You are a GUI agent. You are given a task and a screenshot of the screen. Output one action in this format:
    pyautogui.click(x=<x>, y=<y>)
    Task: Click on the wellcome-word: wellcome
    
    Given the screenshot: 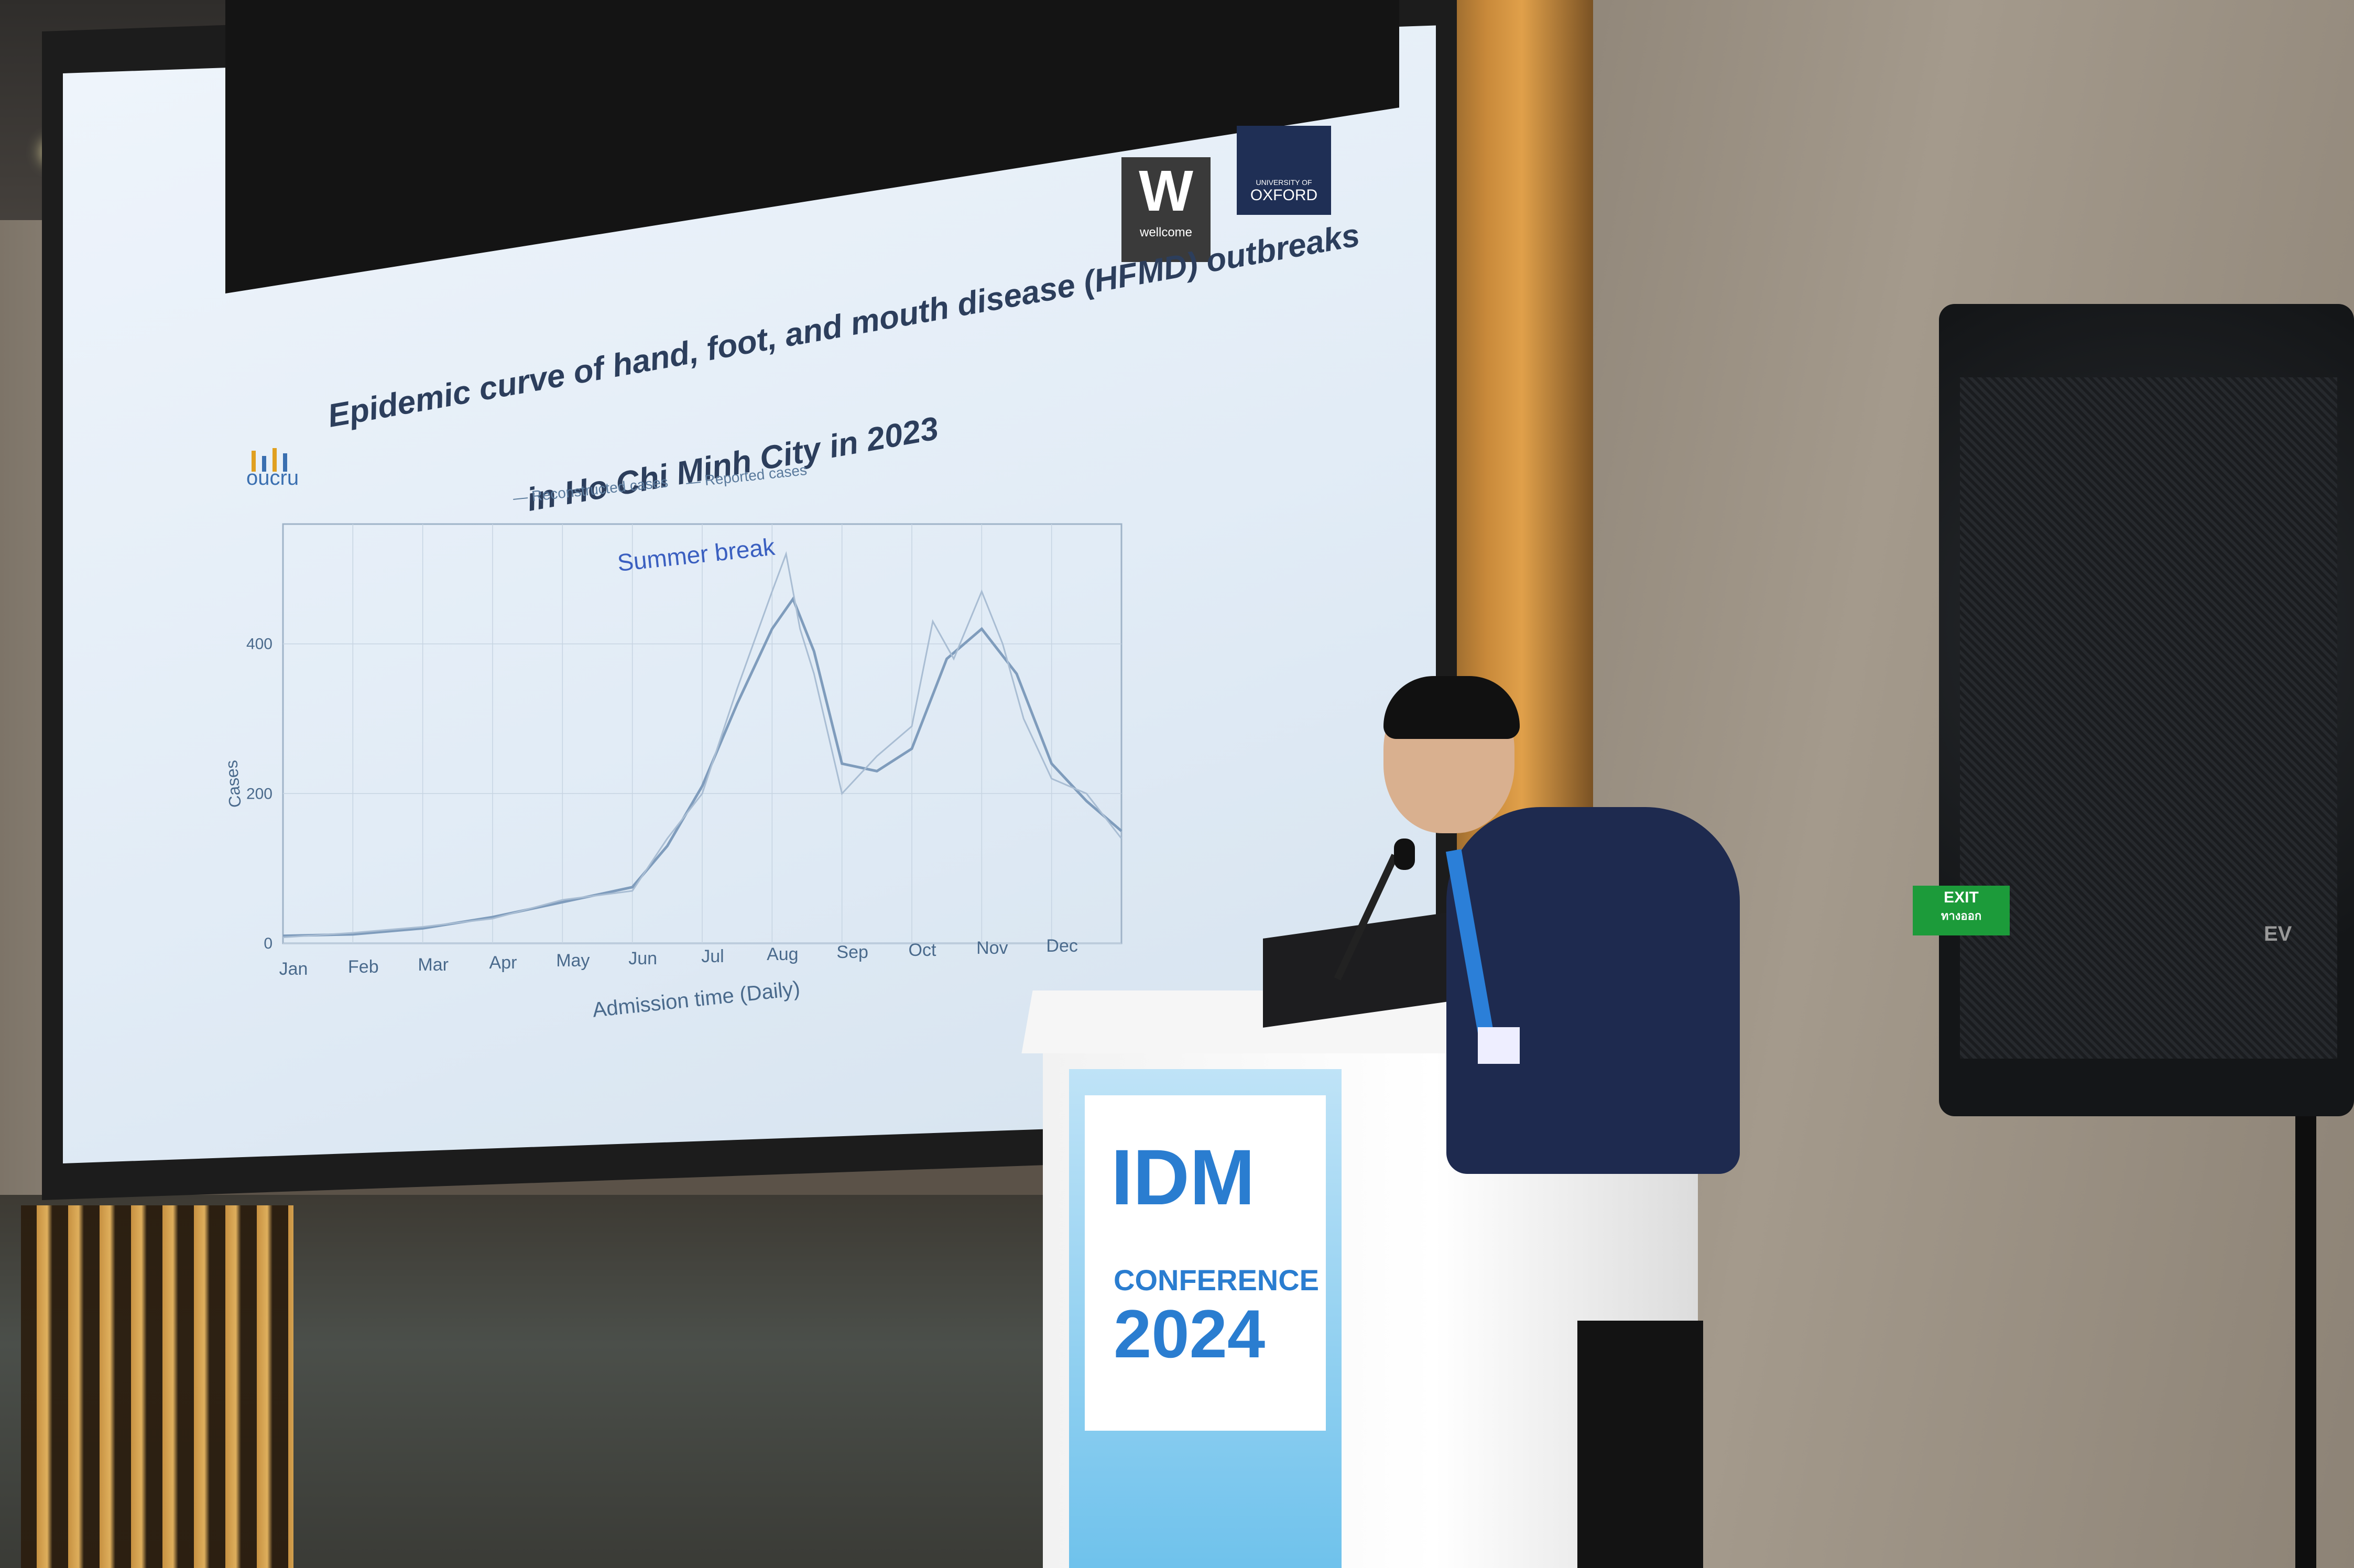 What is the action you would take?
    pyautogui.click(x=1166, y=232)
    